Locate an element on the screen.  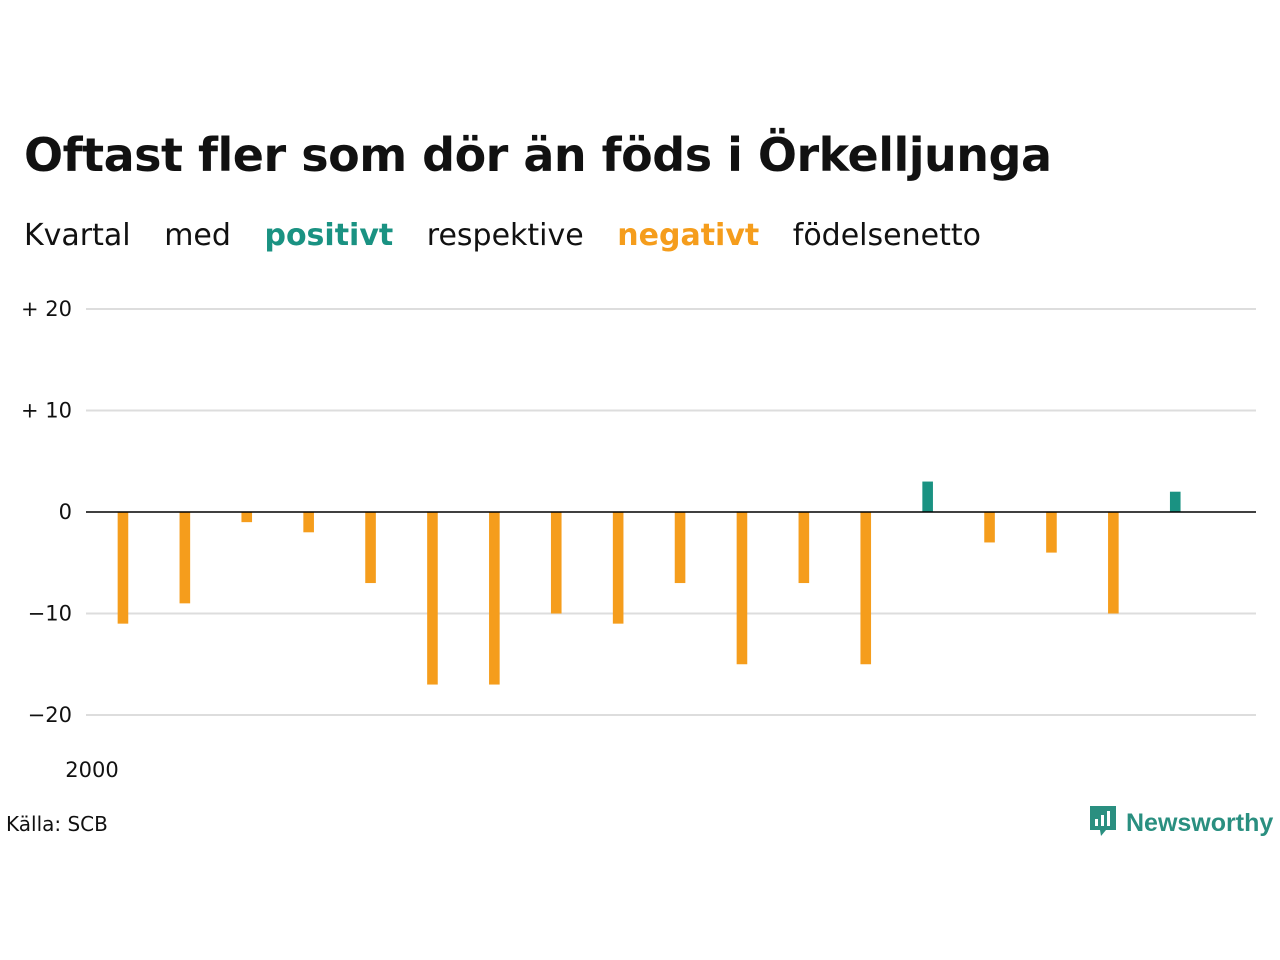
y-tick-label: −20 is located at coordinates (50, 715).